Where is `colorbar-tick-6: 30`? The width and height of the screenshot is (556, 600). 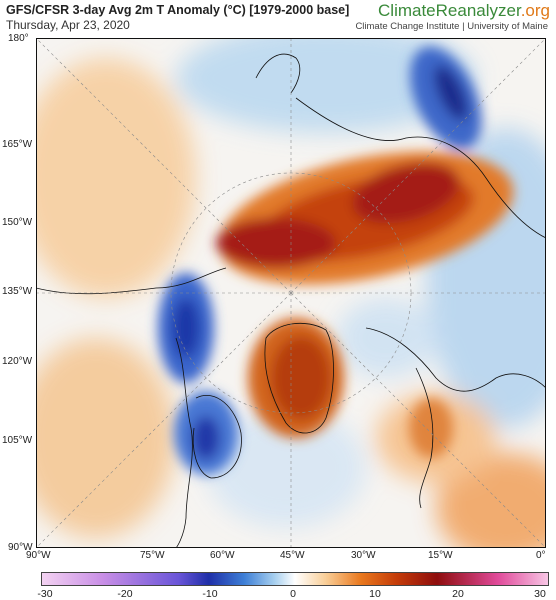 colorbar-tick-6: 30 is located at coordinates (540, 594).